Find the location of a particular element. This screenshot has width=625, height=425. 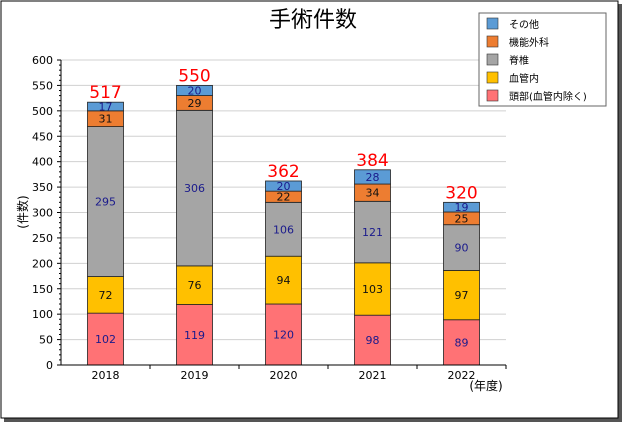

segment-value-label: 102 is located at coordinates (105, 339).